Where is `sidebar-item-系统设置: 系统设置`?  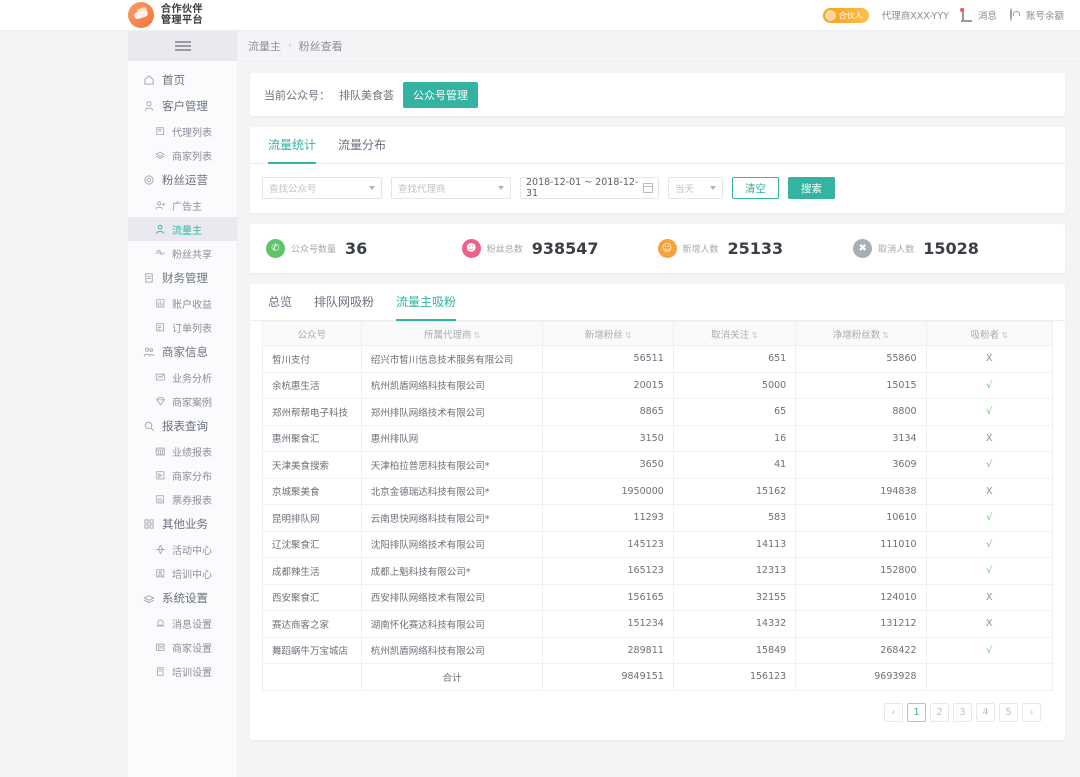
sidebar-item-系统设置: 系统设置 is located at coordinates (182, 598).